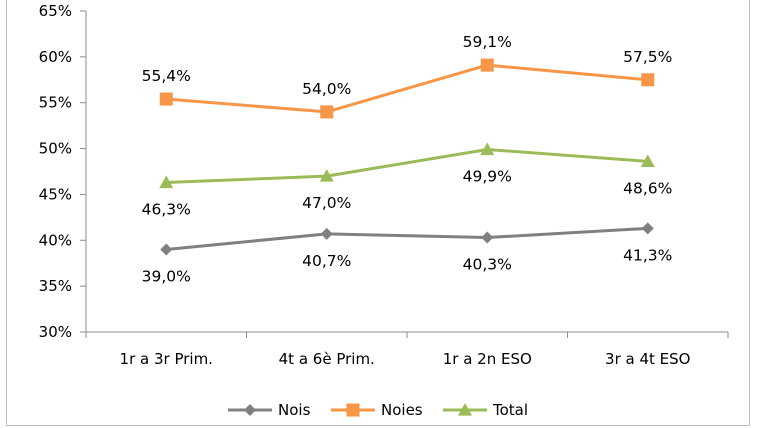 This screenshot has height=428, width=760. Describe the element at coordinates (353, 410) in the screenshot. I see `legend-marker-noies` at that location.